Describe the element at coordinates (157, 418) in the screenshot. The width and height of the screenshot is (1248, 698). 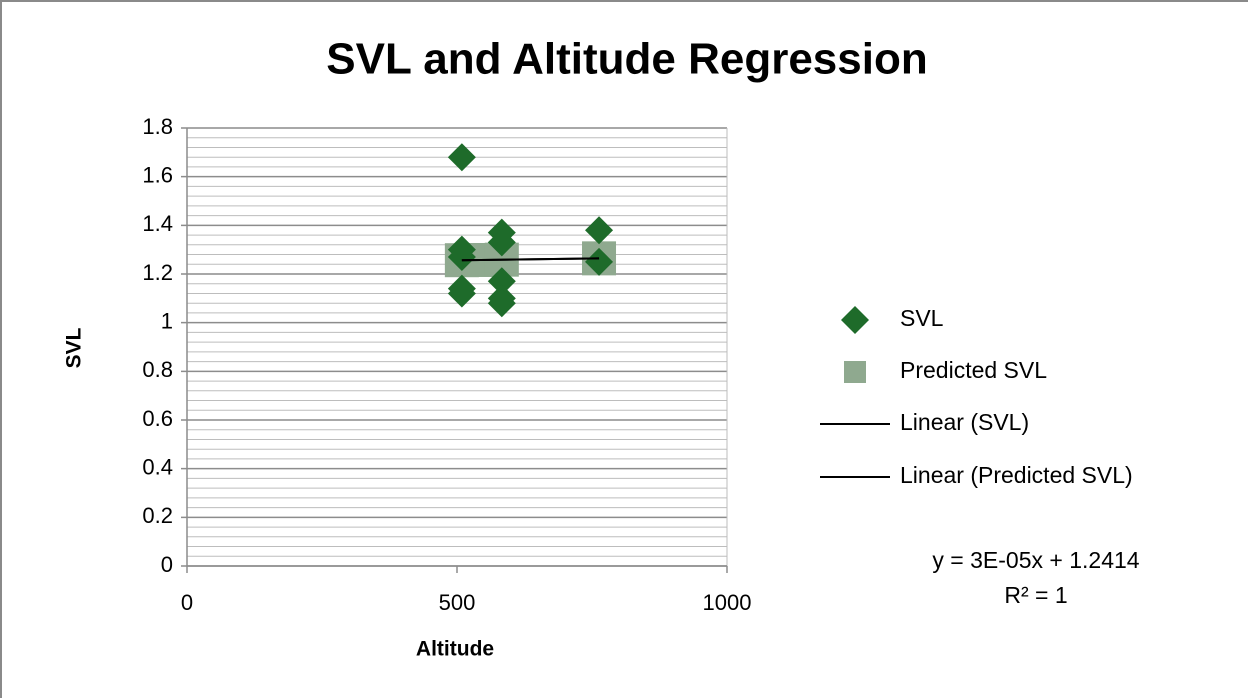
I see `y-tick-label: 0.6` at that location.